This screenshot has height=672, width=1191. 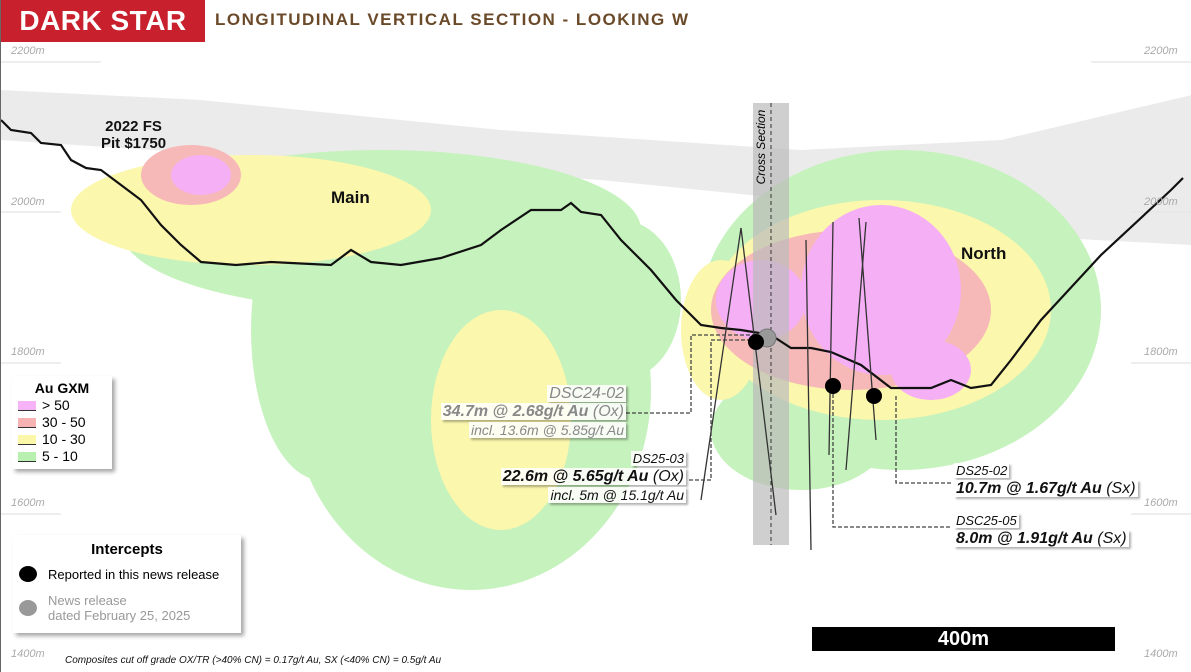 I want to click on elevation-1800-right: 1800m, so click(x=1161, y=352).